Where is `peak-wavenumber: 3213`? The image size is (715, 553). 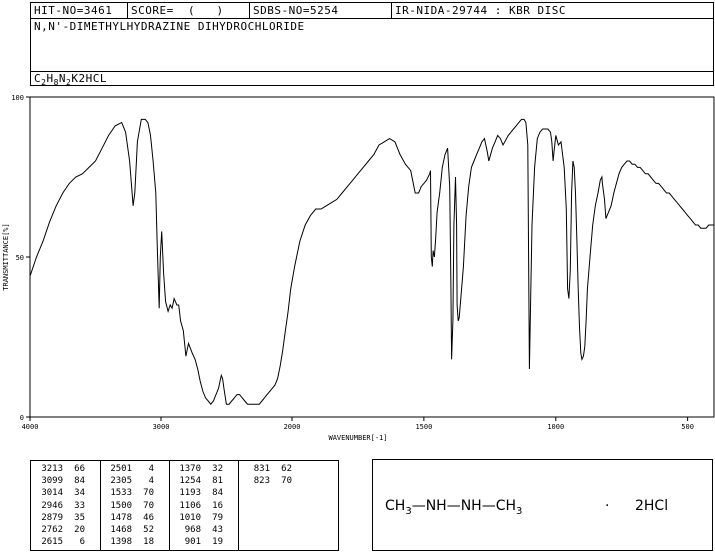 peak-wavenumber: 3213 is located at coordinates (52, 469).